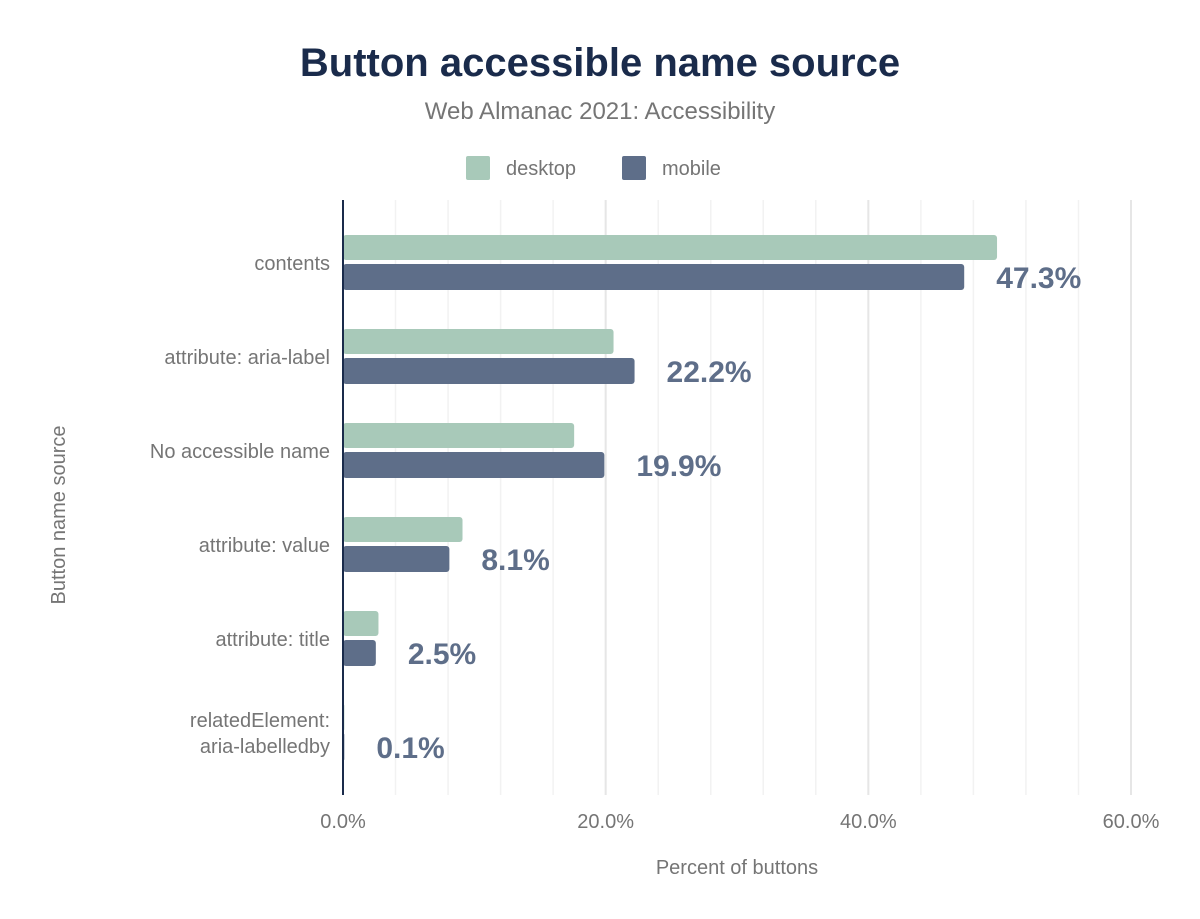  Describe the element at coordinates (59, 515) in the screenshot. I see `y-axis-label: Button name source` at that location.